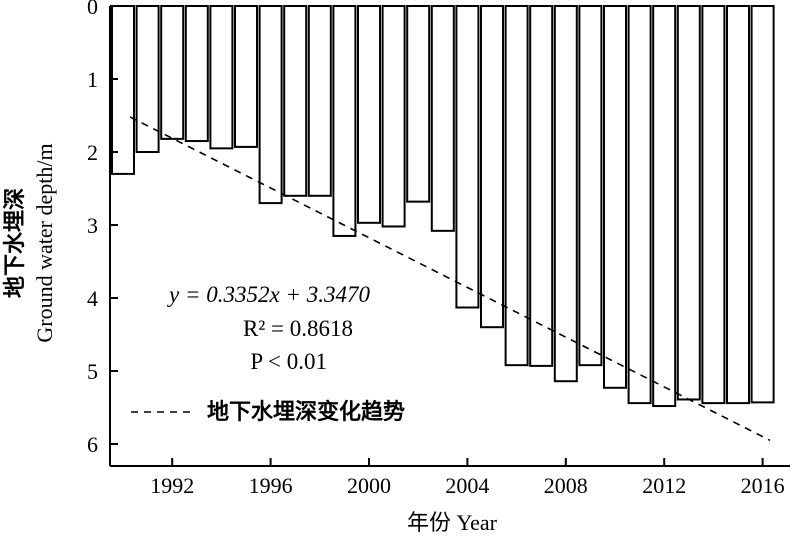 The height and width of the screenshot is (541, 800). Describe the element at coordinates (306, 412) in the screenshot. I see `legend-label: 地下水埋深变化趋势` at that location.